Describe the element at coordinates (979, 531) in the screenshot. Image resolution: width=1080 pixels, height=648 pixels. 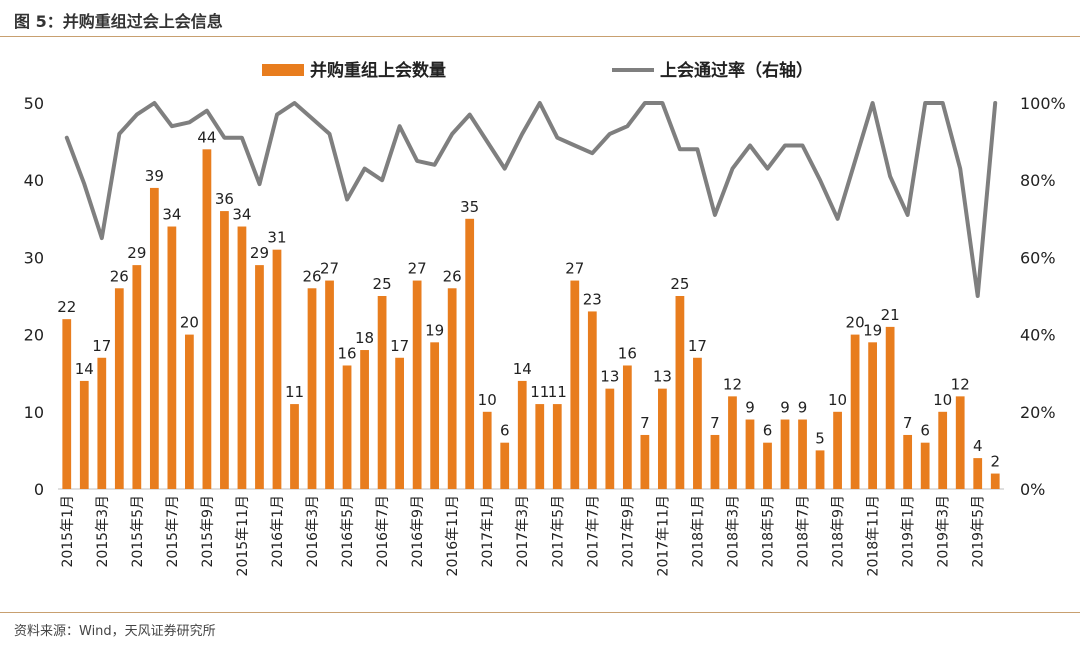
I see `x-tick-label: 2019年5月` at that location.